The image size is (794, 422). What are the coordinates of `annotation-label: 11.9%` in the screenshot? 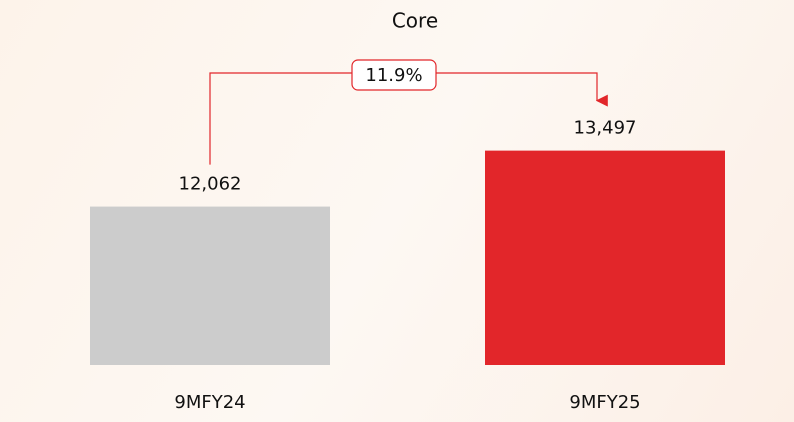 It's located at (393, 75).